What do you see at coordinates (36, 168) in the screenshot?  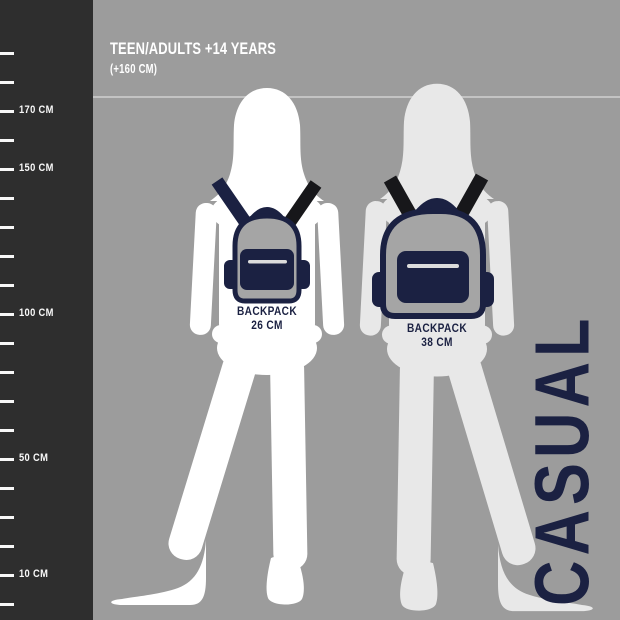 I see `ruler-label: 150 CM` at bounding box center [36, 168].